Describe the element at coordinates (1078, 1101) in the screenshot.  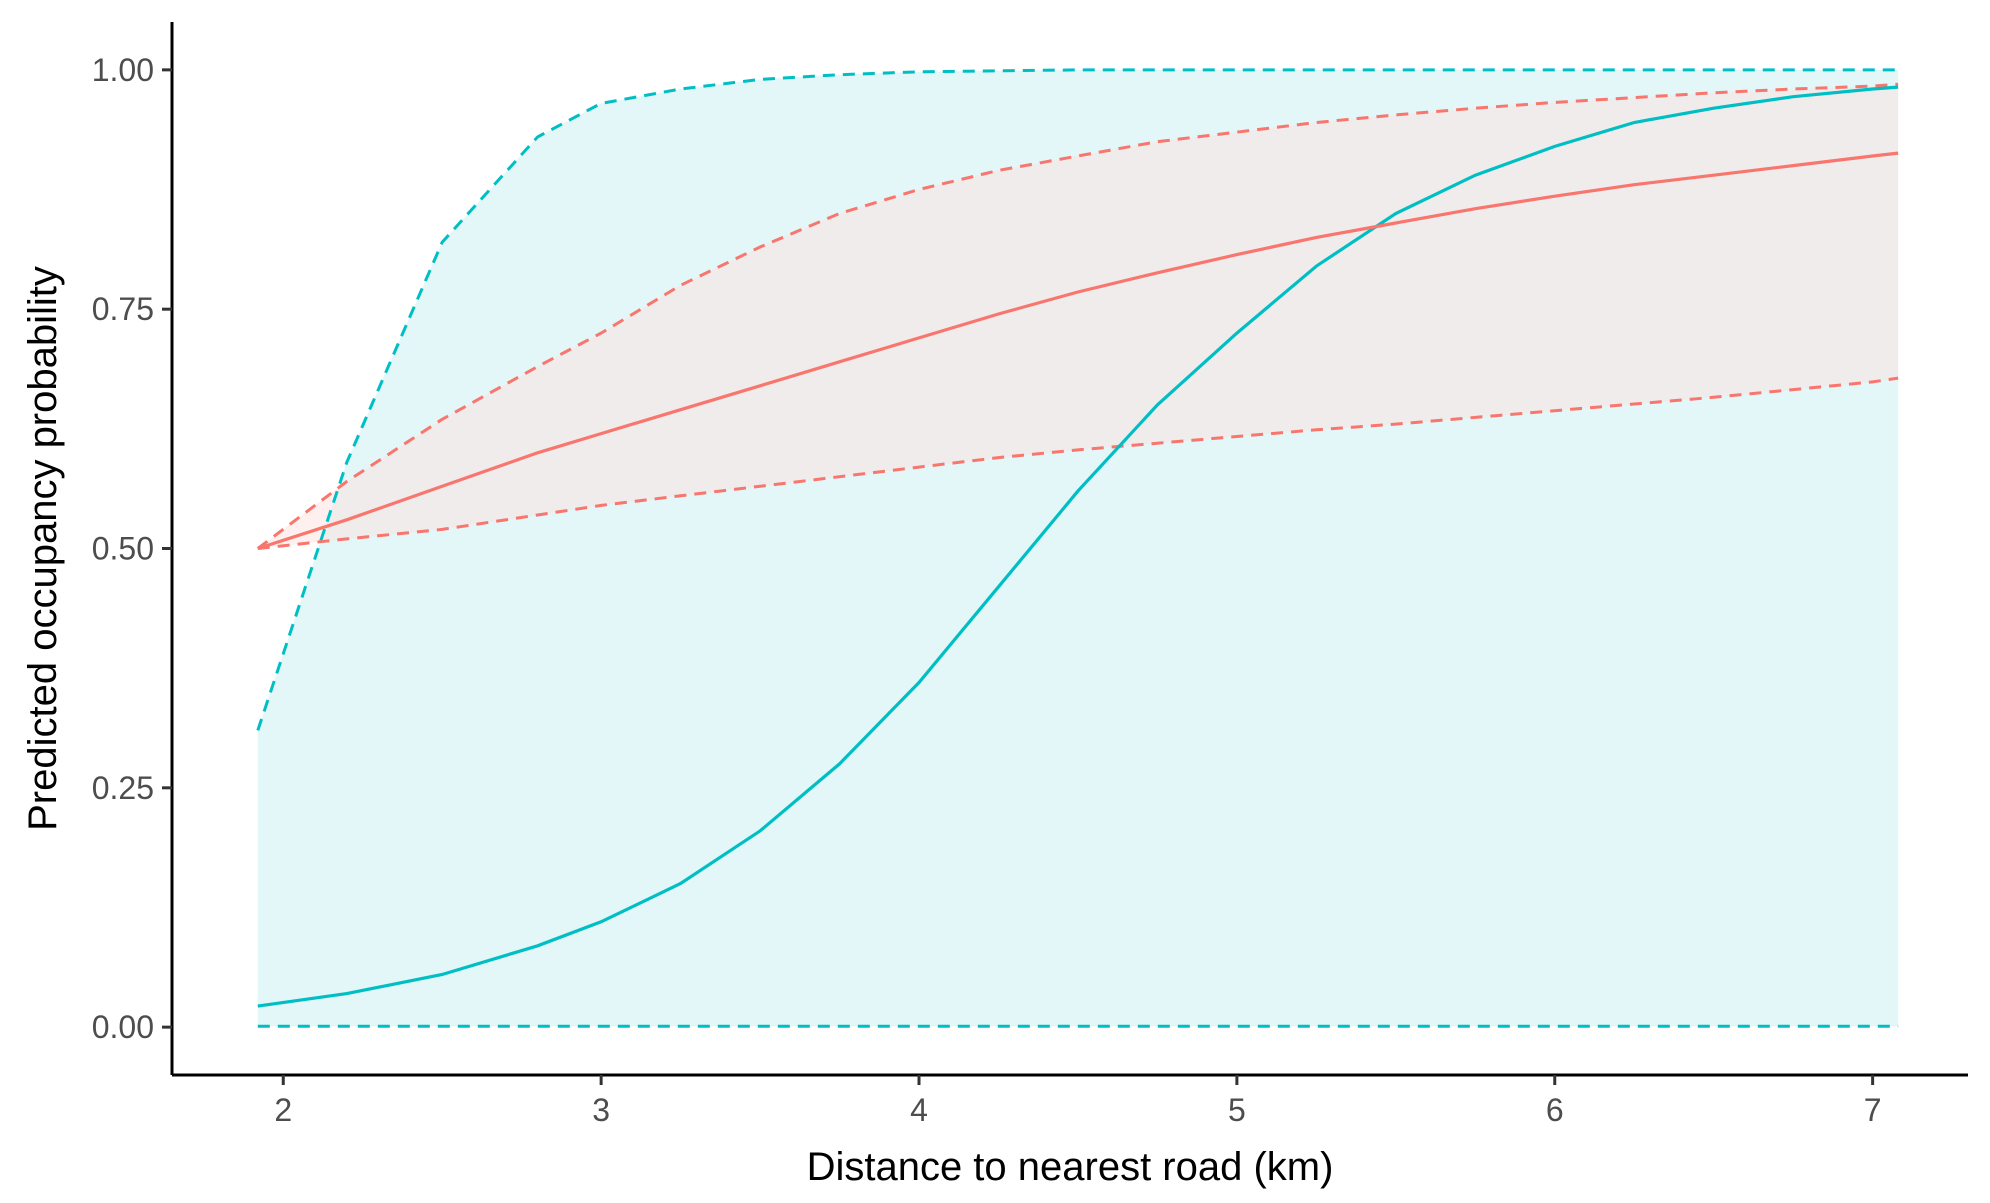
I see `x-axis-ticks: 2 3 4 5 6 7` at that location.